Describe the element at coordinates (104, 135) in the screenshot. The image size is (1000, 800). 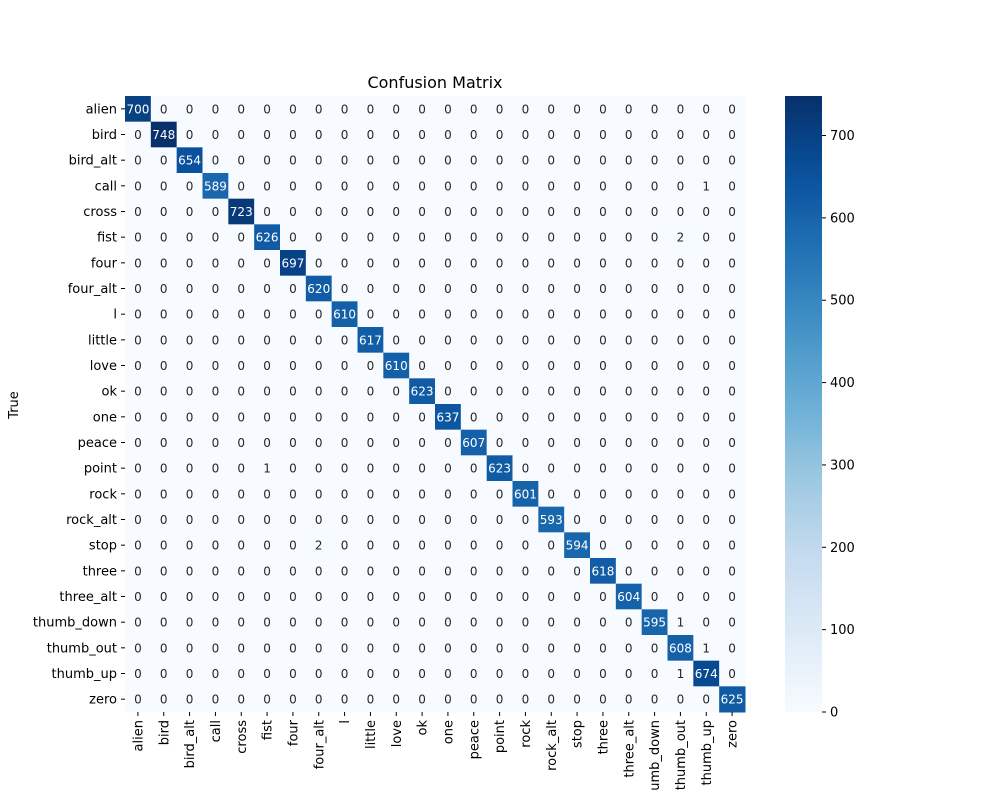
I see `y-tick-label: bird` at that location.